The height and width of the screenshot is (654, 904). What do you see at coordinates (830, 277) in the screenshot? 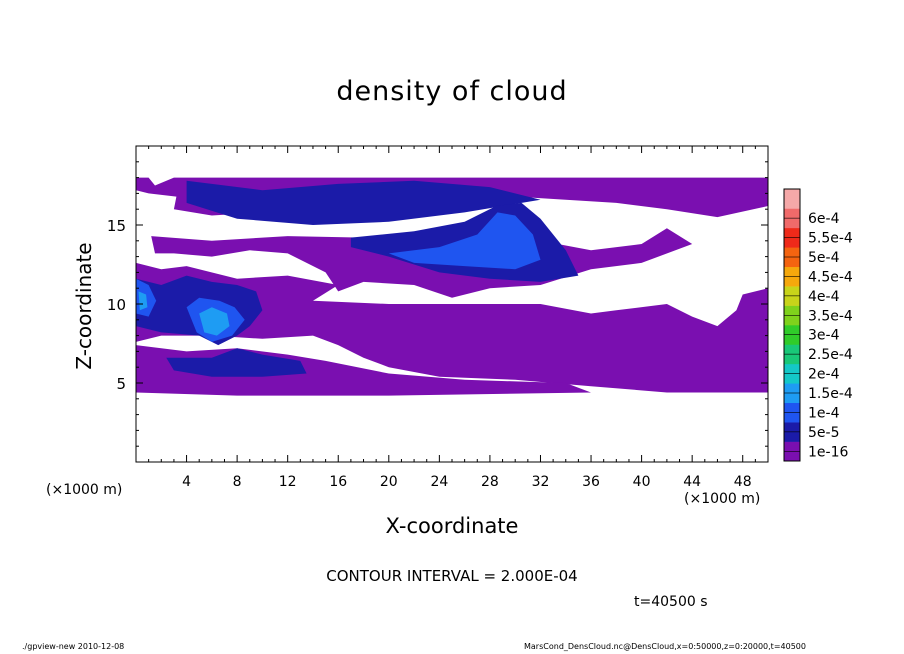
I see `colorbar-label: 4.5e-4` at bounding box center [830, 277].